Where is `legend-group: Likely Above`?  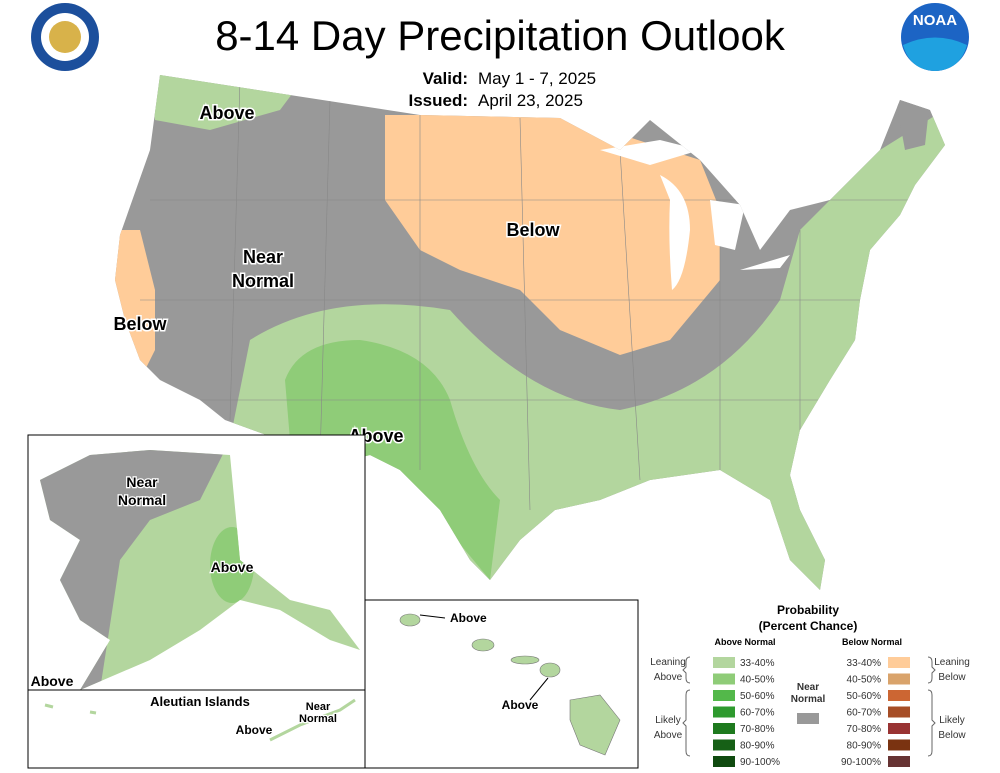 legend-group: Likely Above is located at coordinates (668, 728).